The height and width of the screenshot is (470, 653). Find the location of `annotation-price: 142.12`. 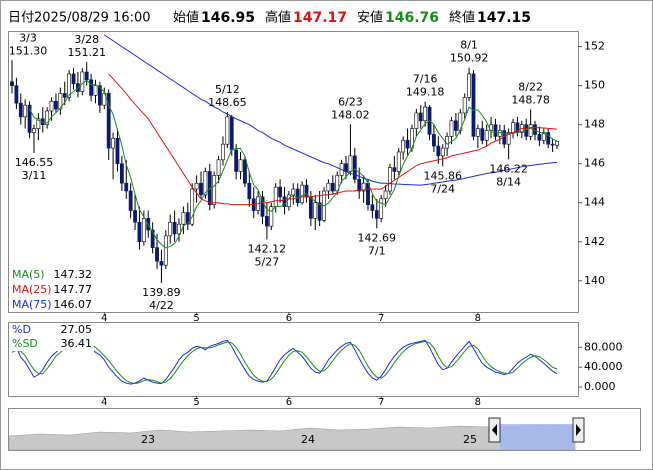

annotation-price: 142.12 is located at coordinates (267, 248).